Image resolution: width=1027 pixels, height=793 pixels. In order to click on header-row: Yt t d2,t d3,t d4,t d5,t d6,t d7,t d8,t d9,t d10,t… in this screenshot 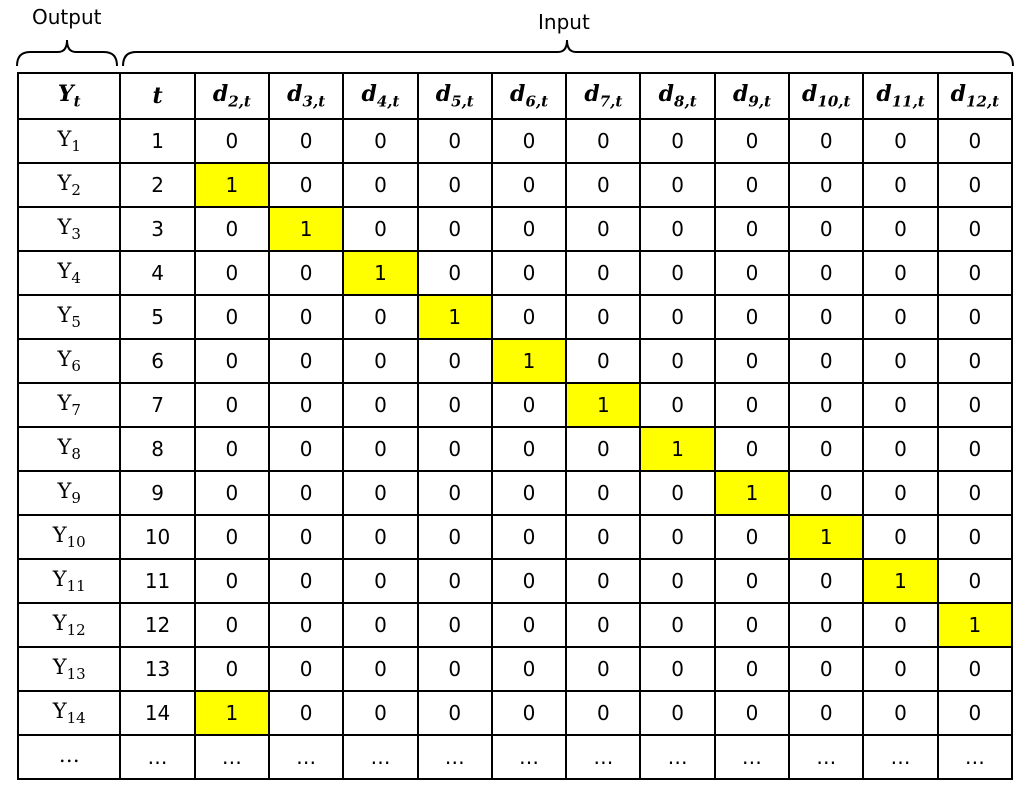, I will do `click(515, 96)`.